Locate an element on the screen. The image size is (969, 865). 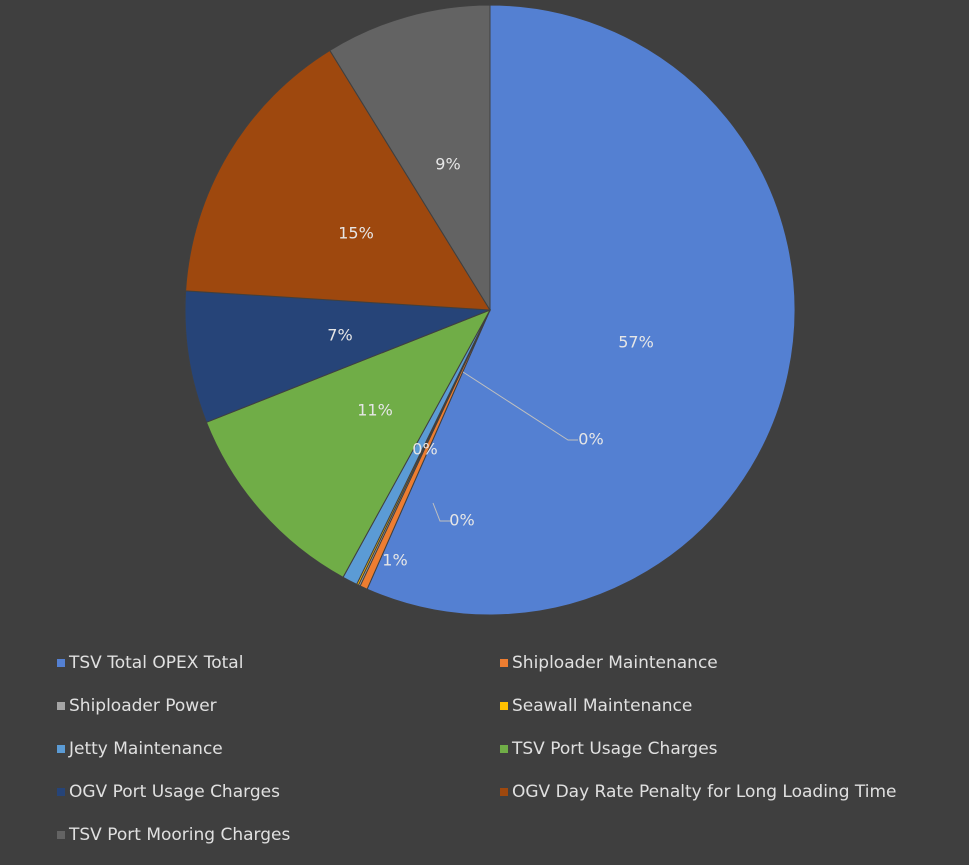
data-label: 1% is located at coordinates (394, 560).